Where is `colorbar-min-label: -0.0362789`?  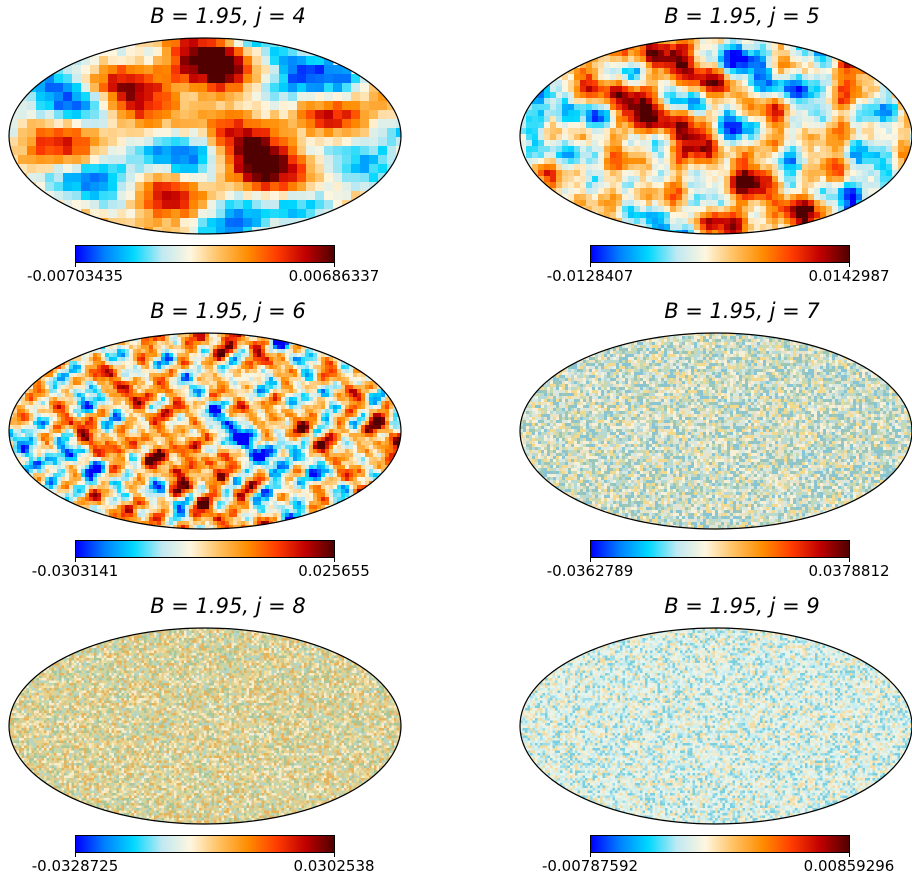 colorbar-min-label: -0.0362789 is located at coordinates (590, 571).